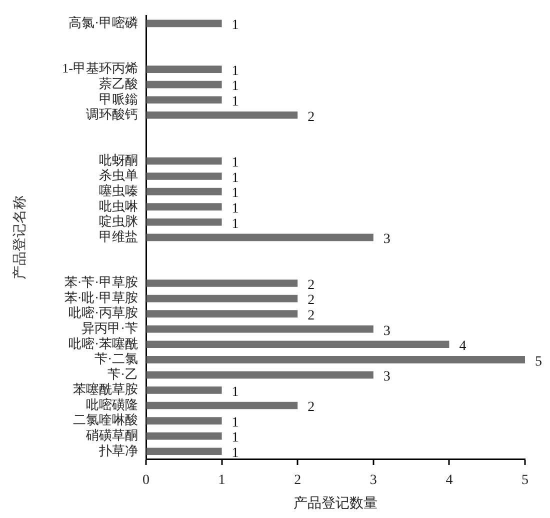  I want to click on y-tick-label: 苯·吡·甲草胺, so click(101, 297).